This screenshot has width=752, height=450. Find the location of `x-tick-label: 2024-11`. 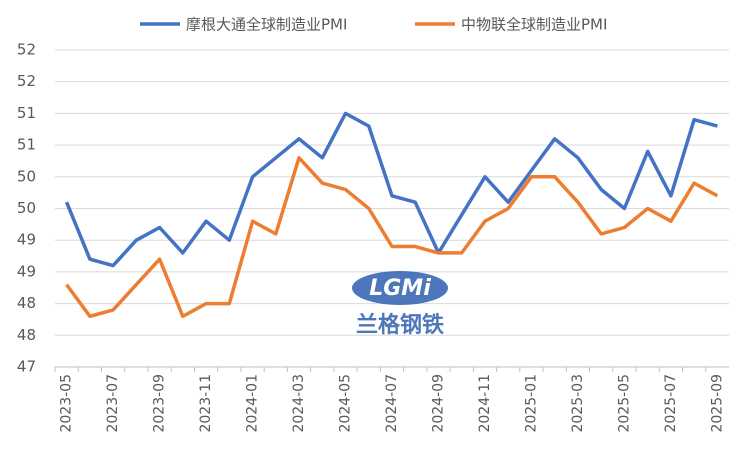

x-tick-label: 2024-11 is located at coordinates (485, 403).